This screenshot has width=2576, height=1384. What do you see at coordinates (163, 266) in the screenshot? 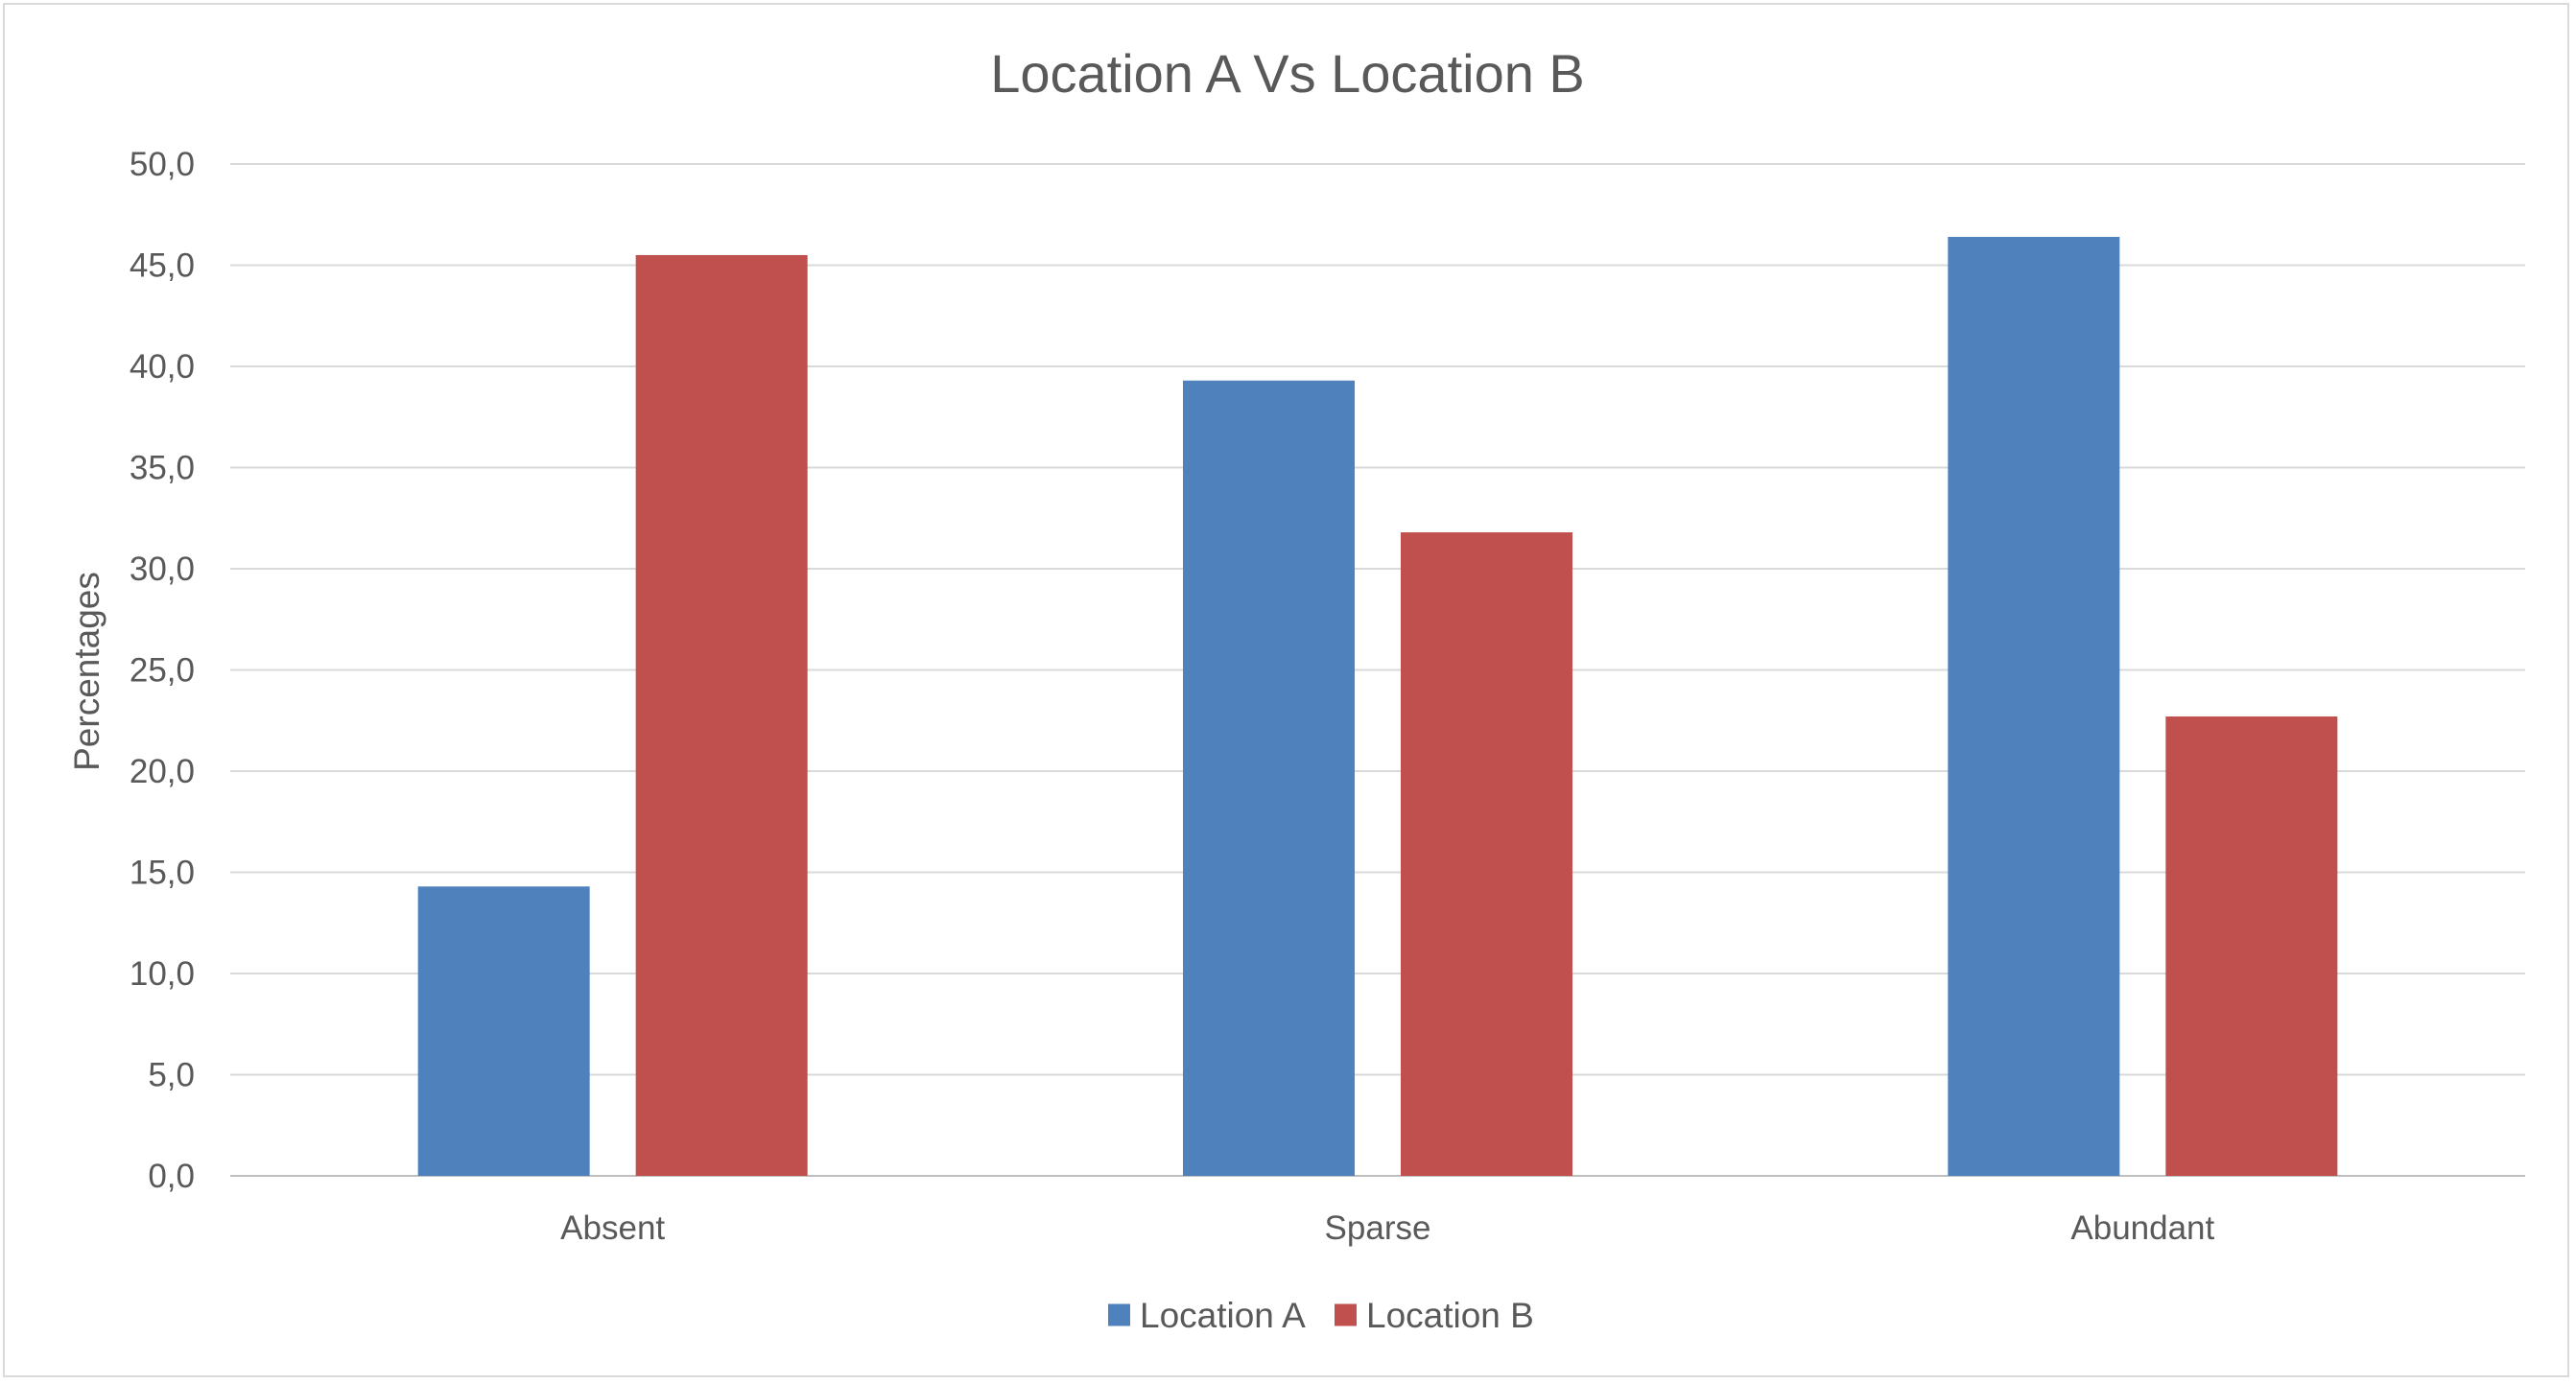
I see `y-tick-label: 45,0` at bounding box center [163, 266].